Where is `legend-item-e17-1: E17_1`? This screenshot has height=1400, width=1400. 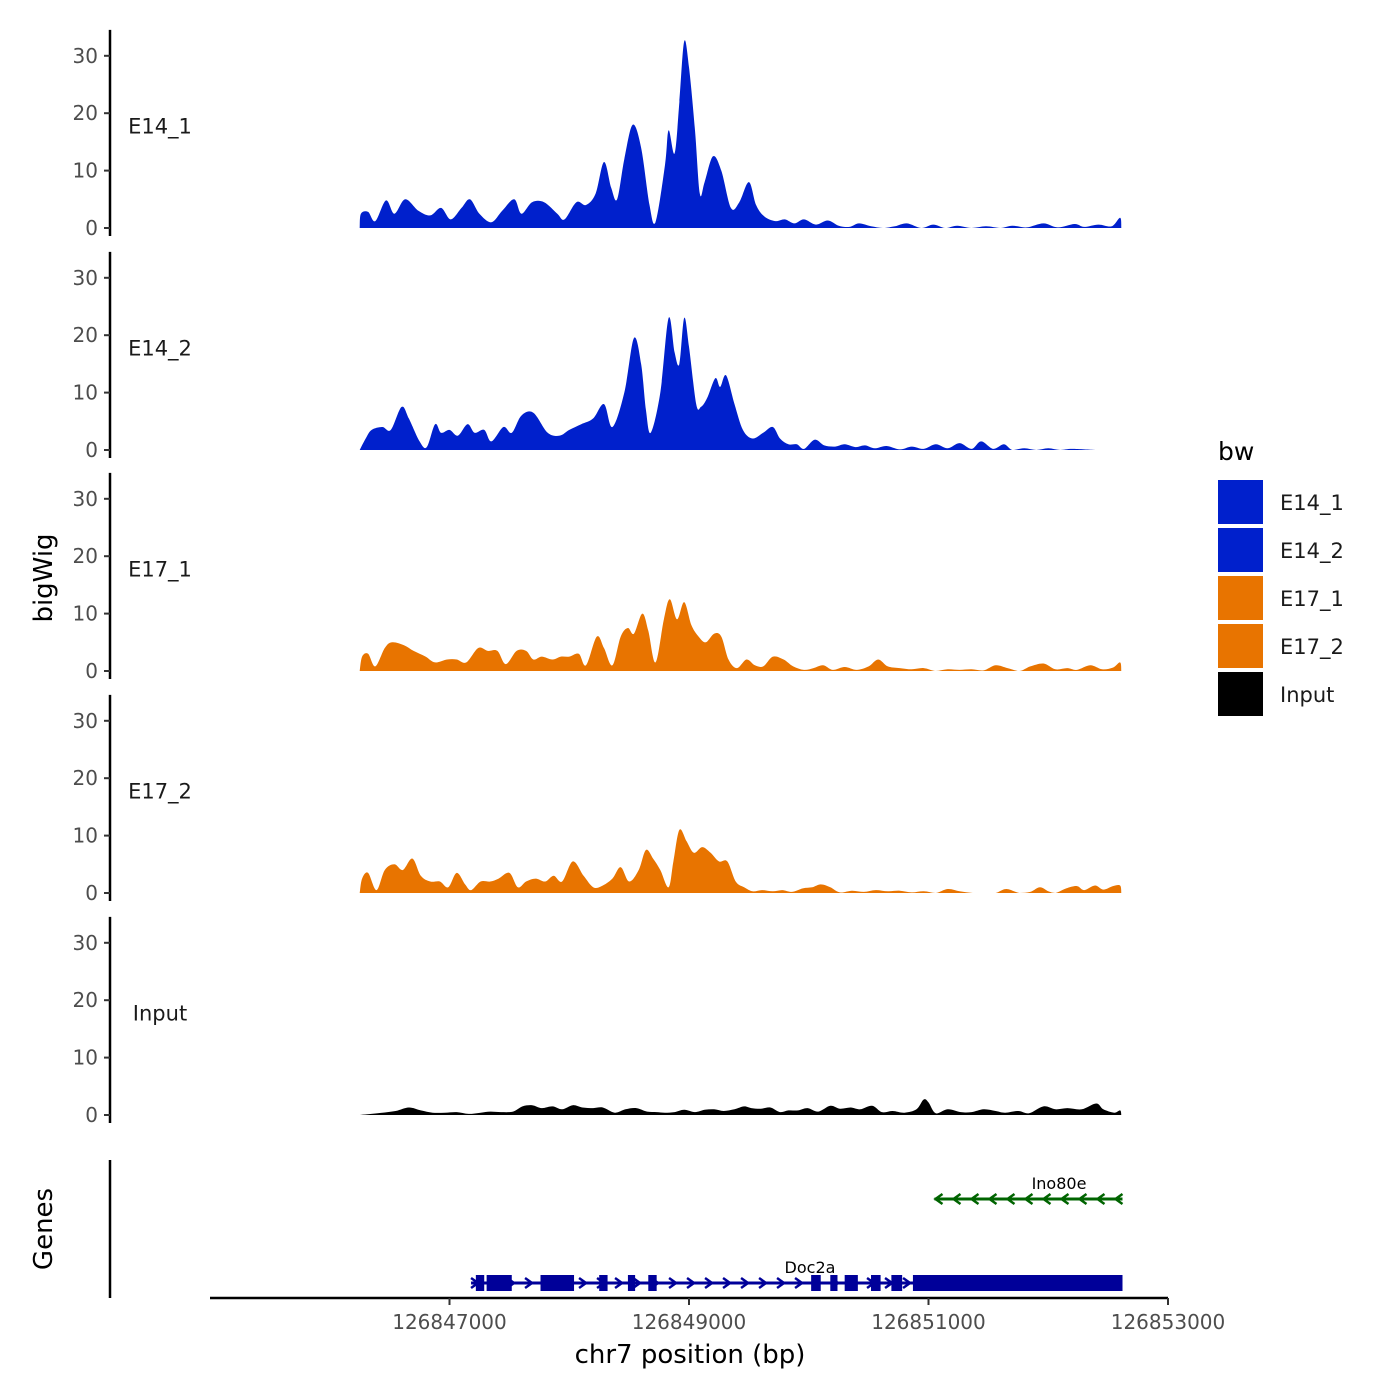
legend-item-e17-1: E17_1 is located at coordinates (1281, 598).